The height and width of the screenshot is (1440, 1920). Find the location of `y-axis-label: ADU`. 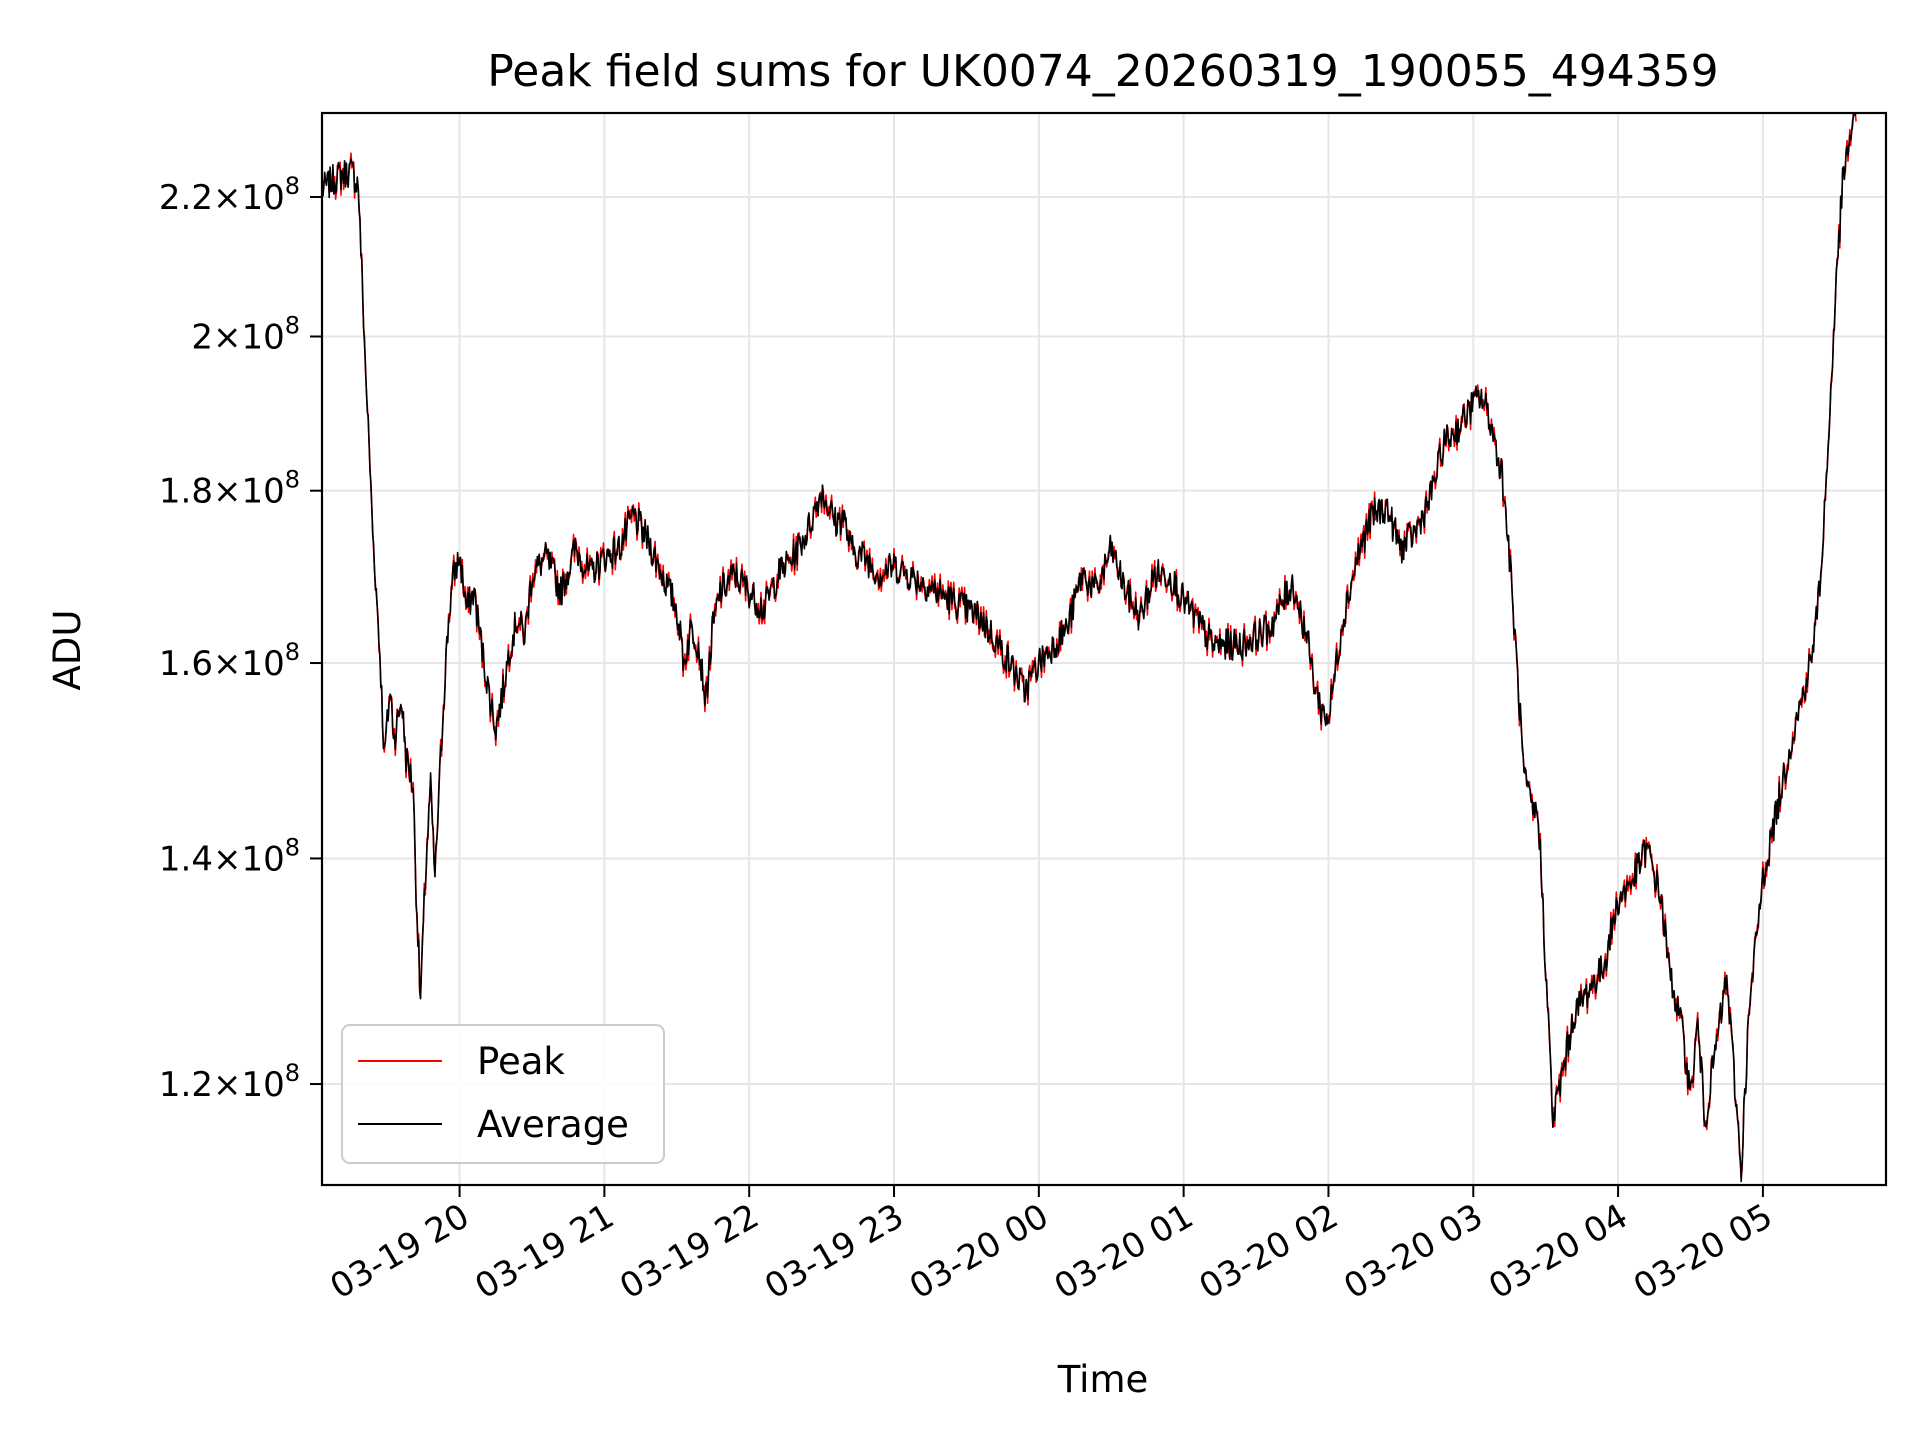

y-axis-label: ADU is located at coordinates (67, 650).